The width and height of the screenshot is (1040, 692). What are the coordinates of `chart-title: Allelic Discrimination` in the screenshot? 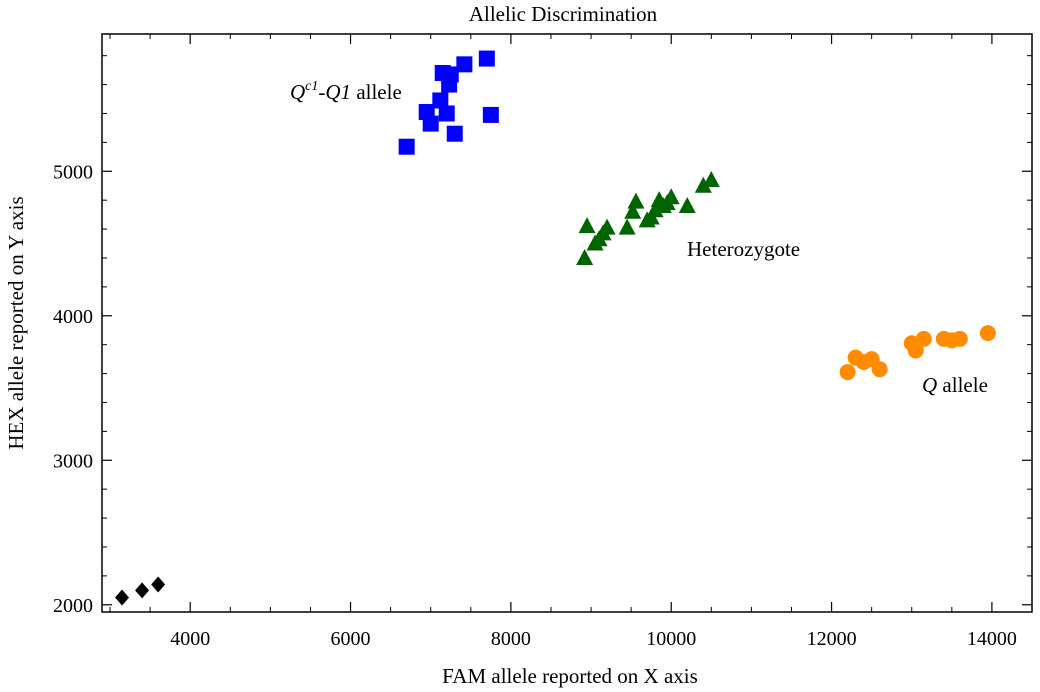 It's located at (563, 14).